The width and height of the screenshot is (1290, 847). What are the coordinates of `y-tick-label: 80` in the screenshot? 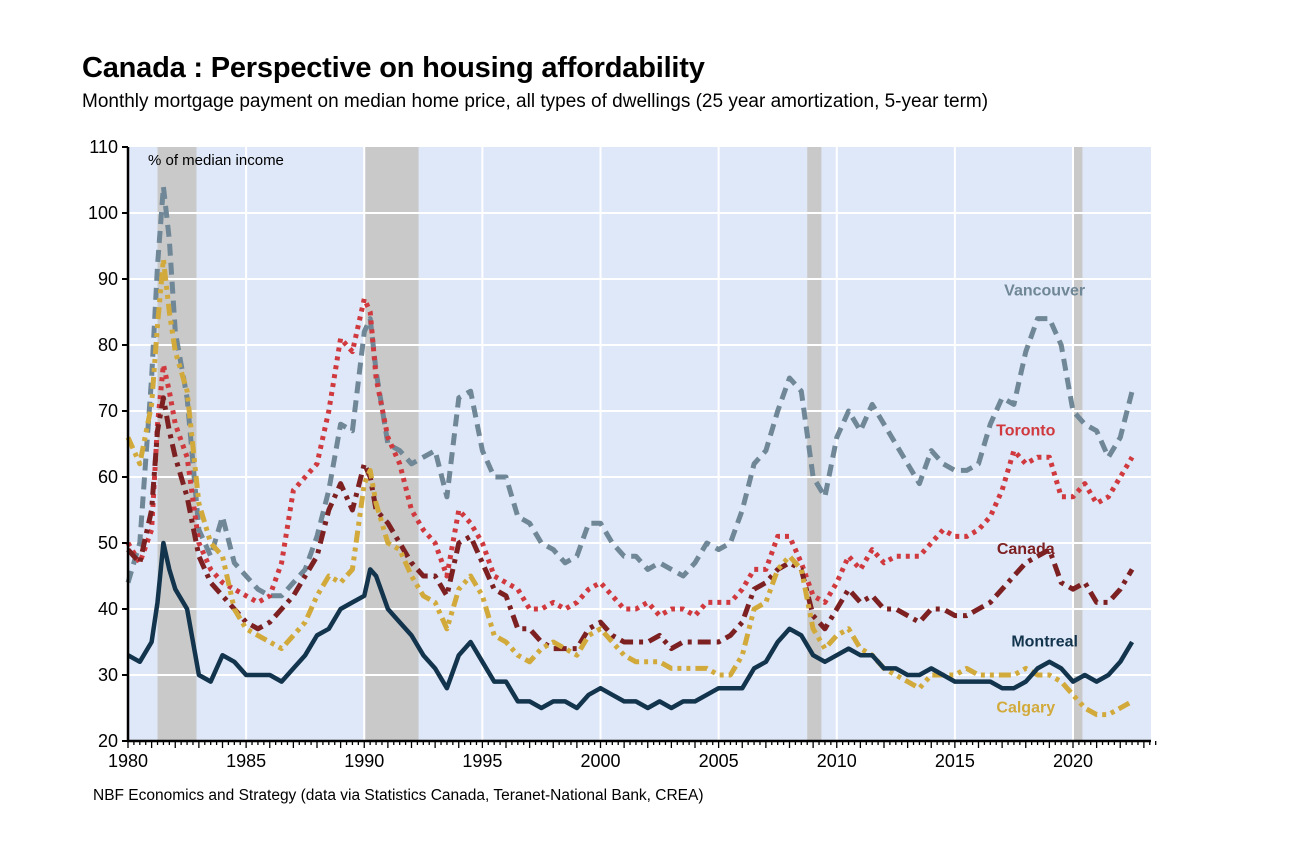 It's located at (108, 345).